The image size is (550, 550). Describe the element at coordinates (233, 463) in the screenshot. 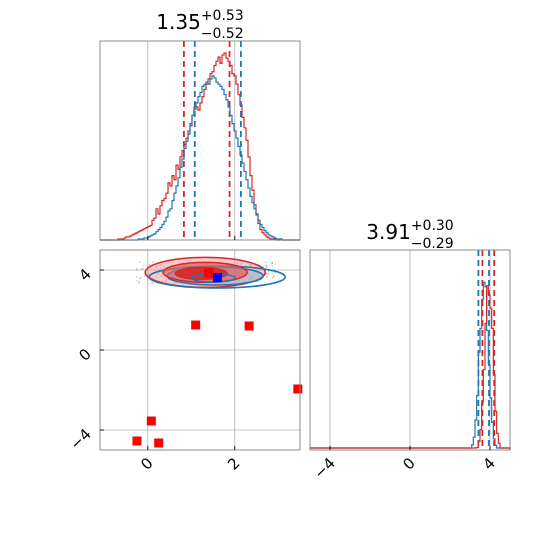

I see `x-tick-label: 2` at that location.